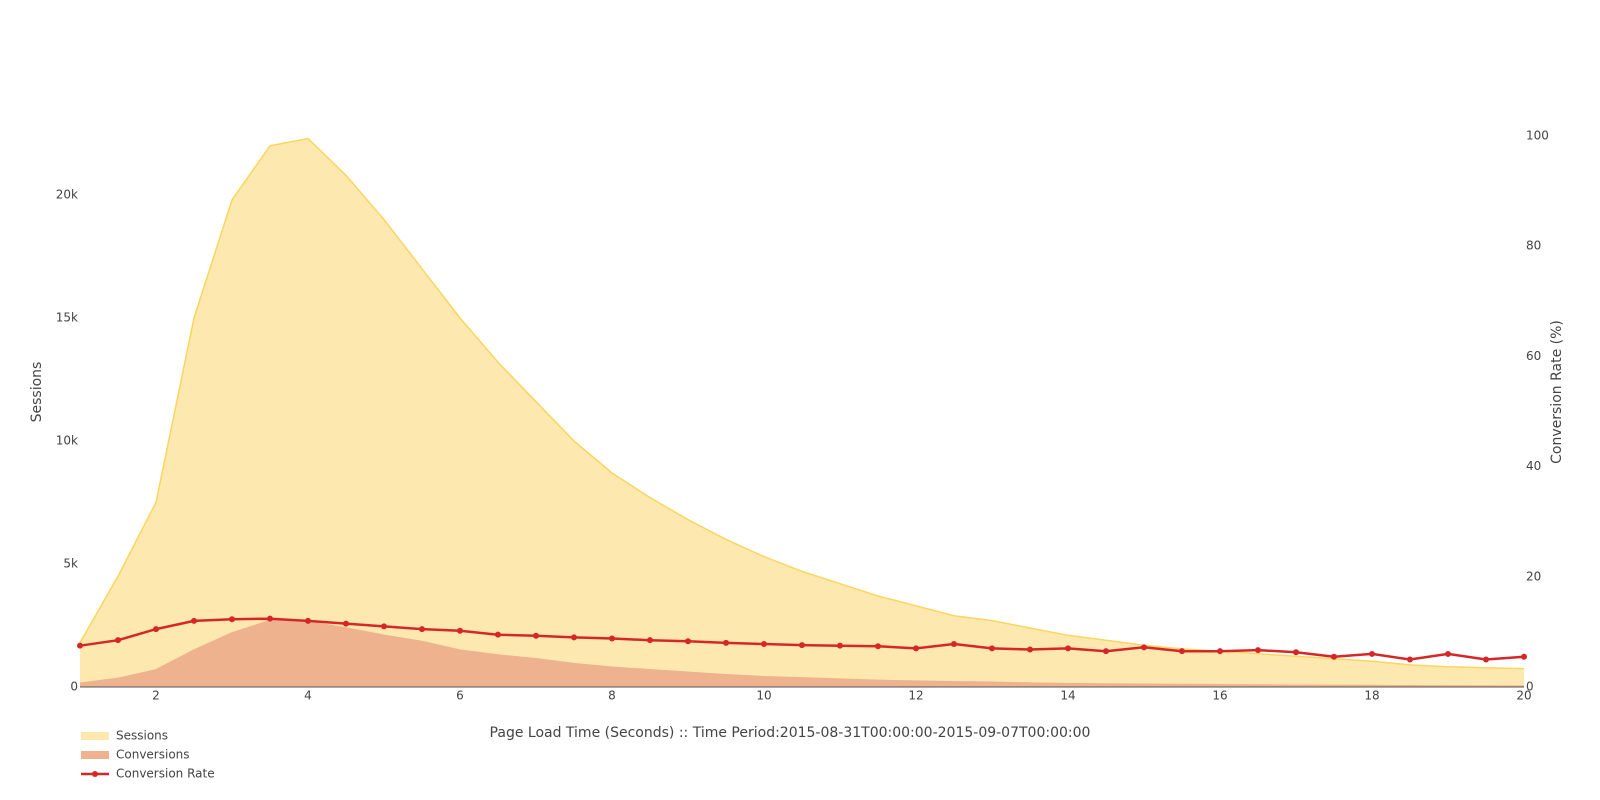 Image resolution: width=1600 pixels, height=800 pixels. What do you see at coordinates (156, 696) in the screenshot?
I see `x-tick-label: 2` at bounding box center [156, 696].